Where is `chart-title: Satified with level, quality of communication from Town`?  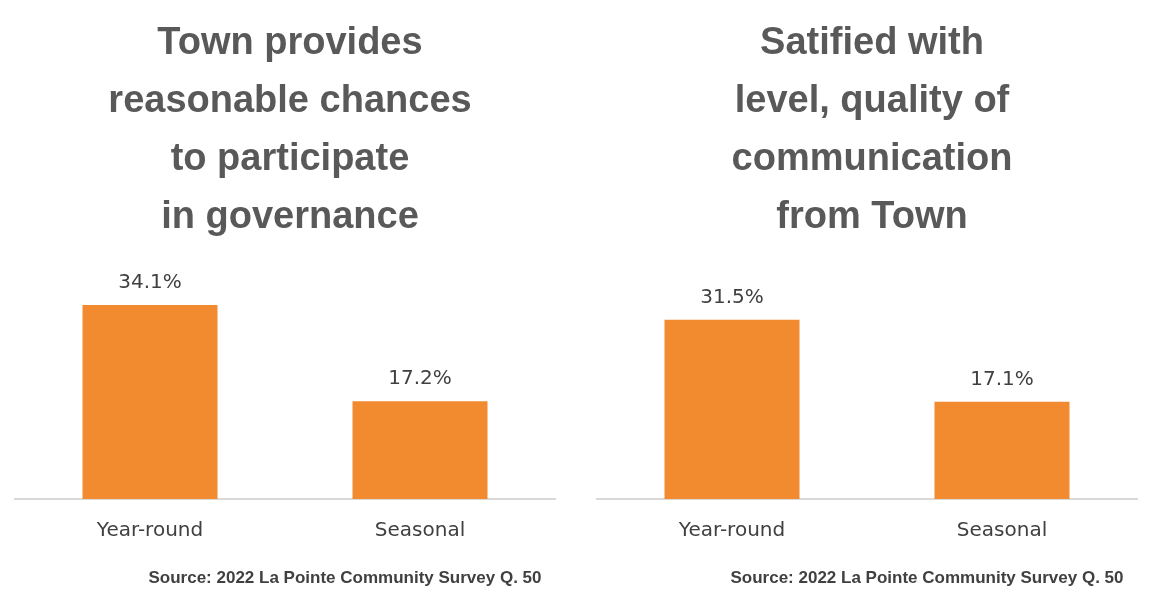
chart-title: Satified with level, quality of communication from Town is located at coordinates (872, 128).